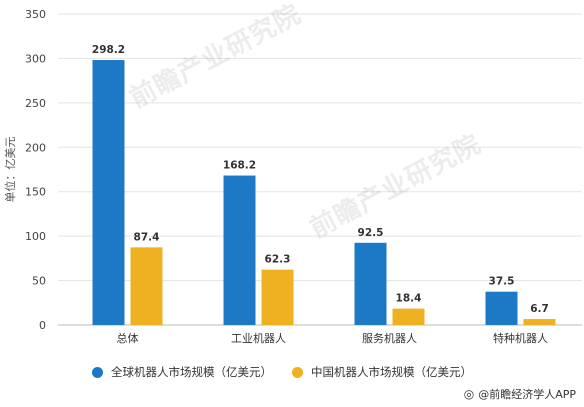 Image resolution: width=584 pixels, height=407 pixels. What do you see at coordinates (128, 338) in the screenshot?
I see `x-category-label: 总体` at bounding box center [128, 338].